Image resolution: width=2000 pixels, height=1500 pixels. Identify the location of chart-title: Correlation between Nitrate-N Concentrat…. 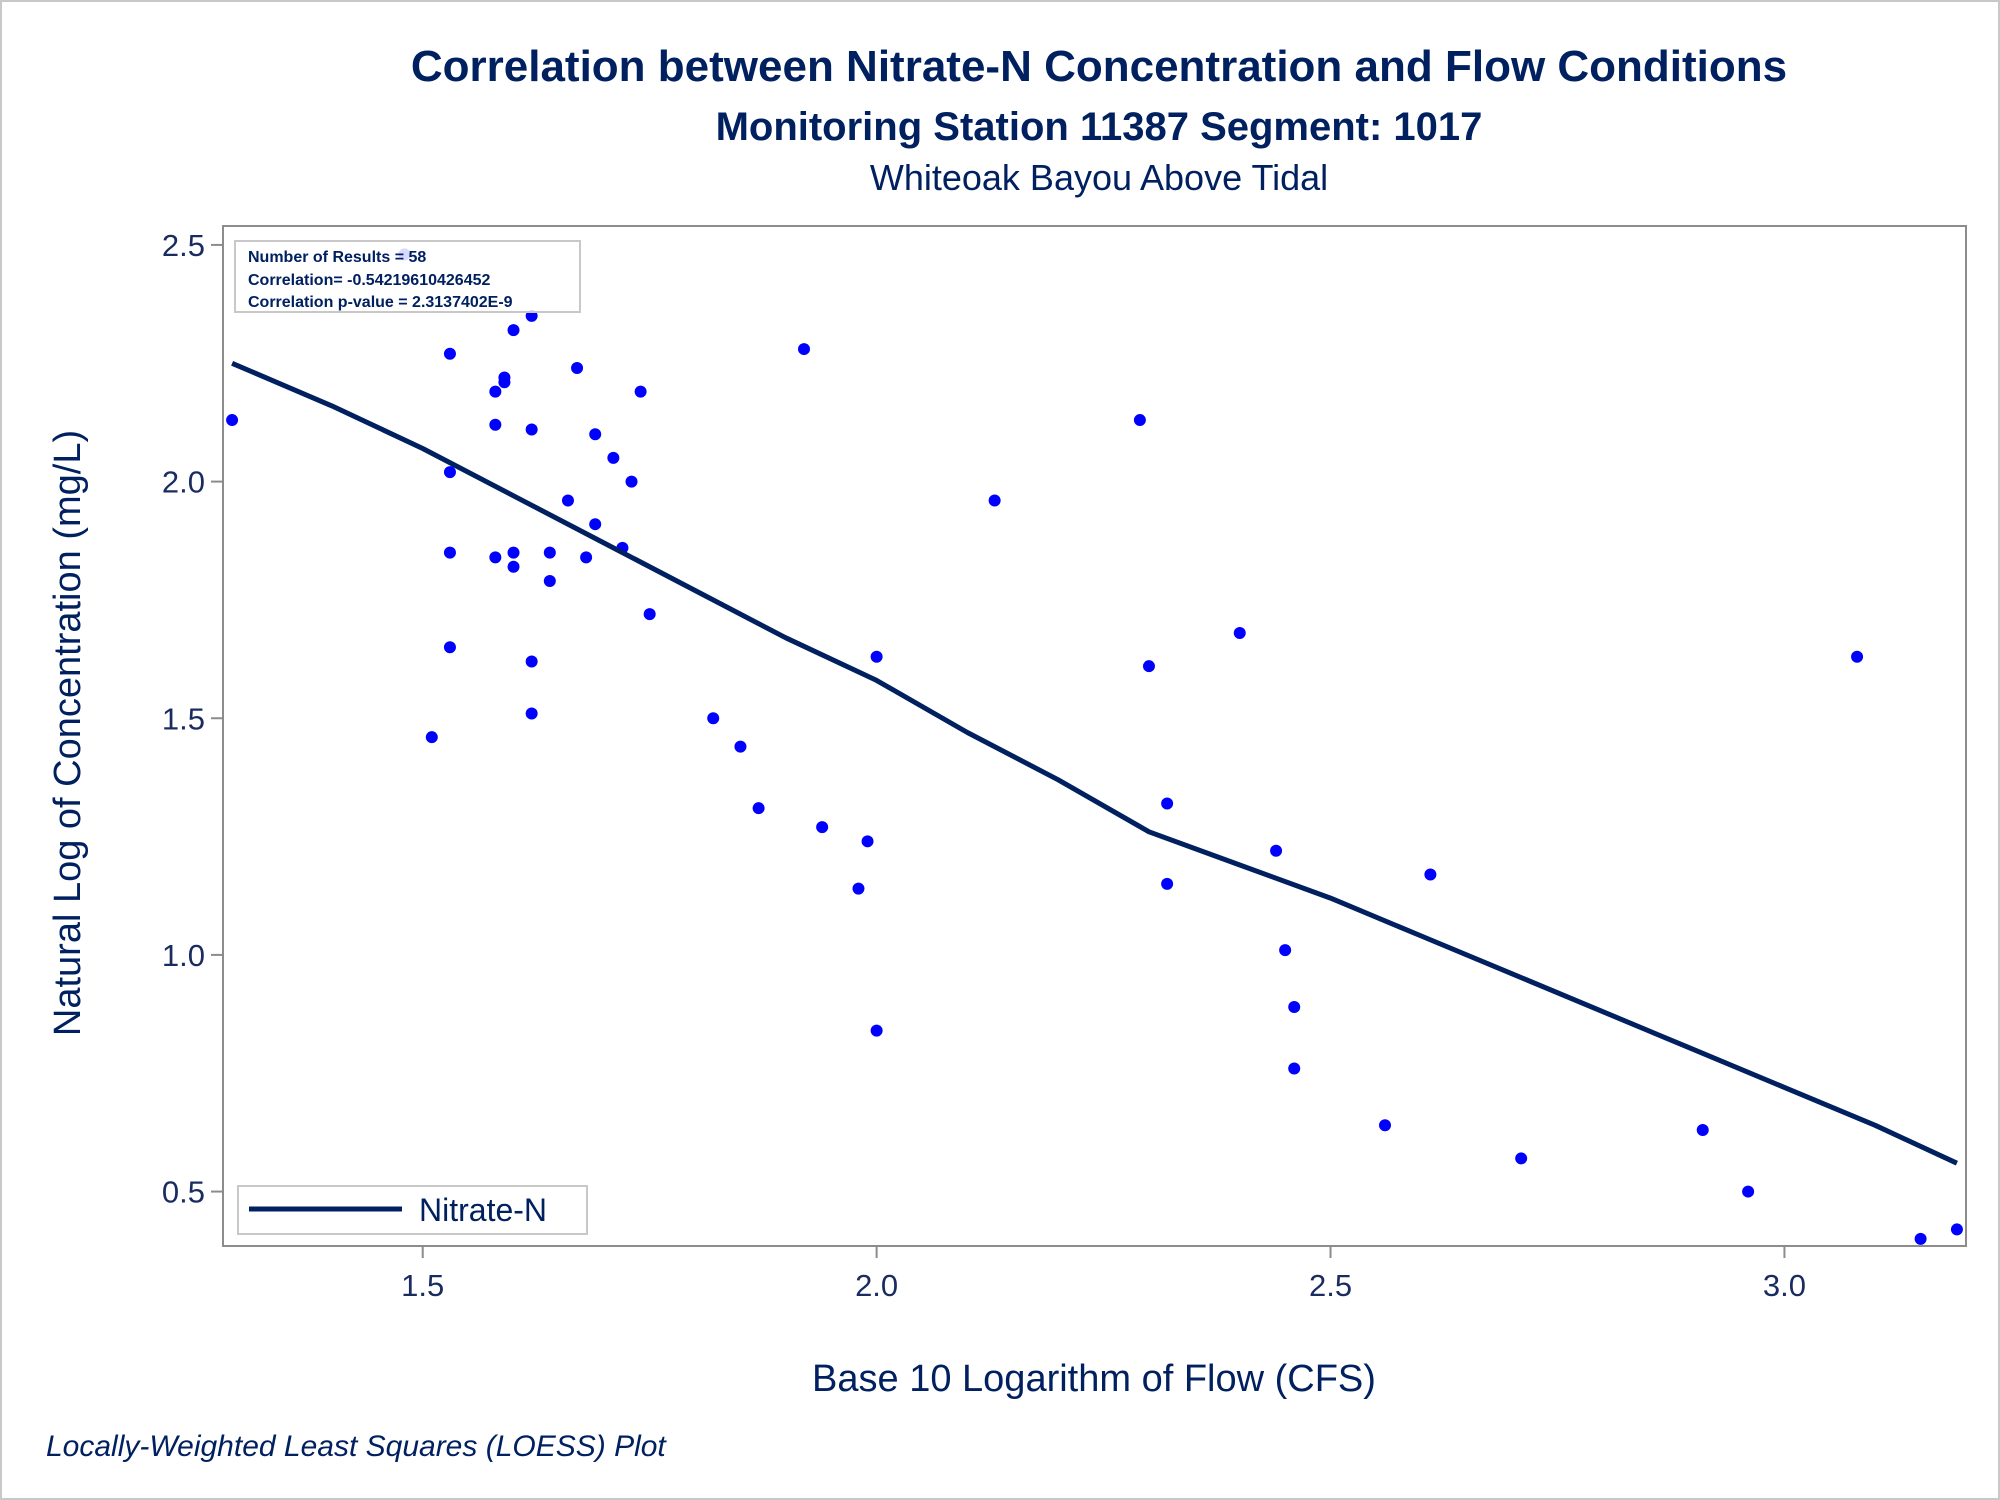
(1099, 66).